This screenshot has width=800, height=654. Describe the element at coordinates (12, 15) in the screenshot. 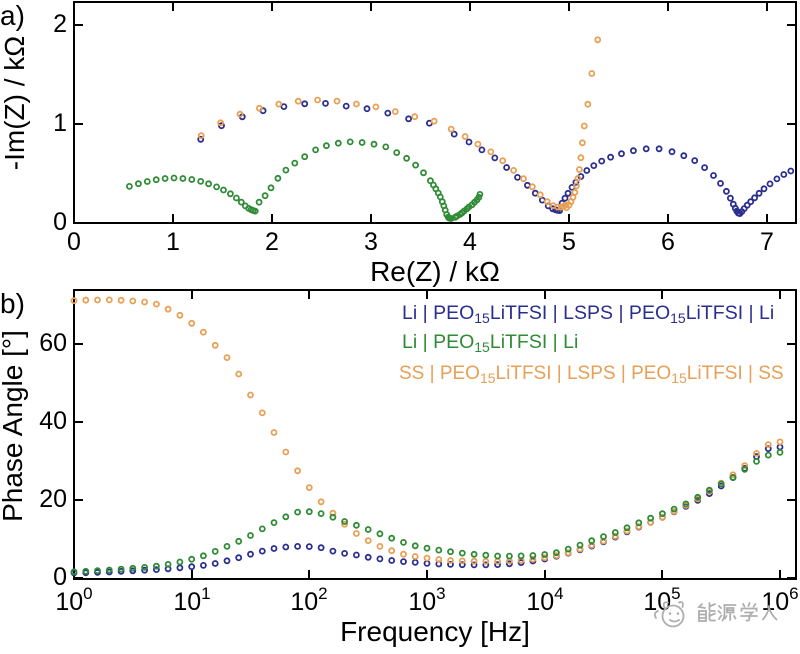

I see `svg-text: a)` at that location.